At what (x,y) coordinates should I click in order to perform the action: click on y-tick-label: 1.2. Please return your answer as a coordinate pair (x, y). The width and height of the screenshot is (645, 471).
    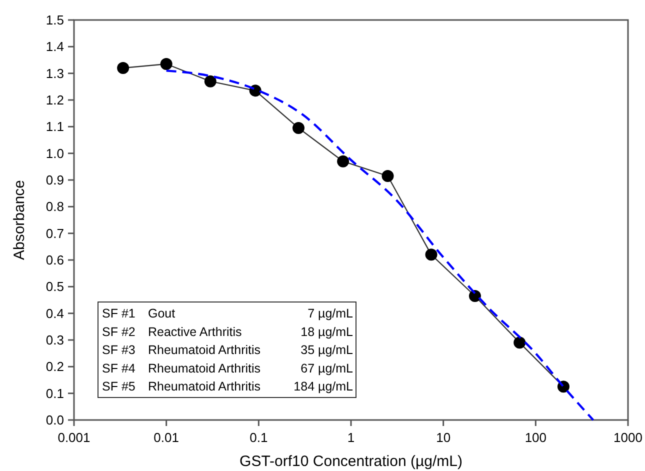
    Looking at the image, I should click on (55, 100).